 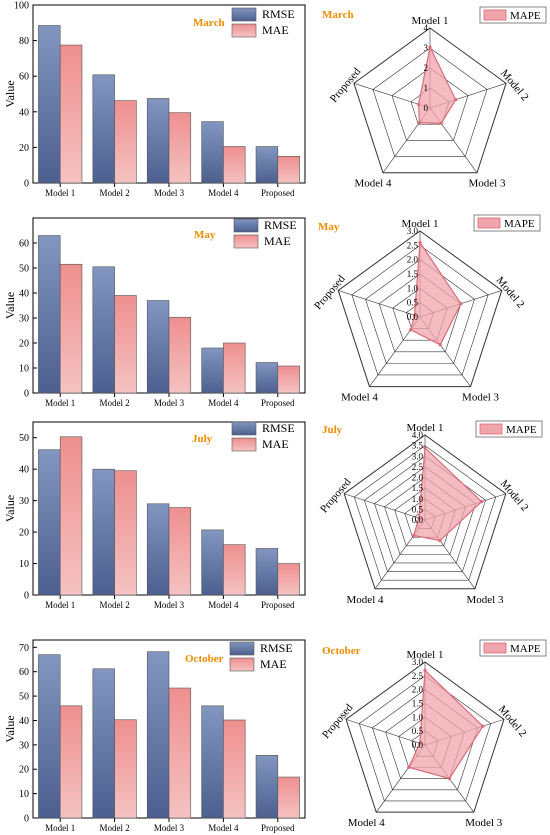 What do you see at coordinates (60, 403) in the screenshot?
I see `x-tick-label: Model 1` at bounding box center [60, 403].